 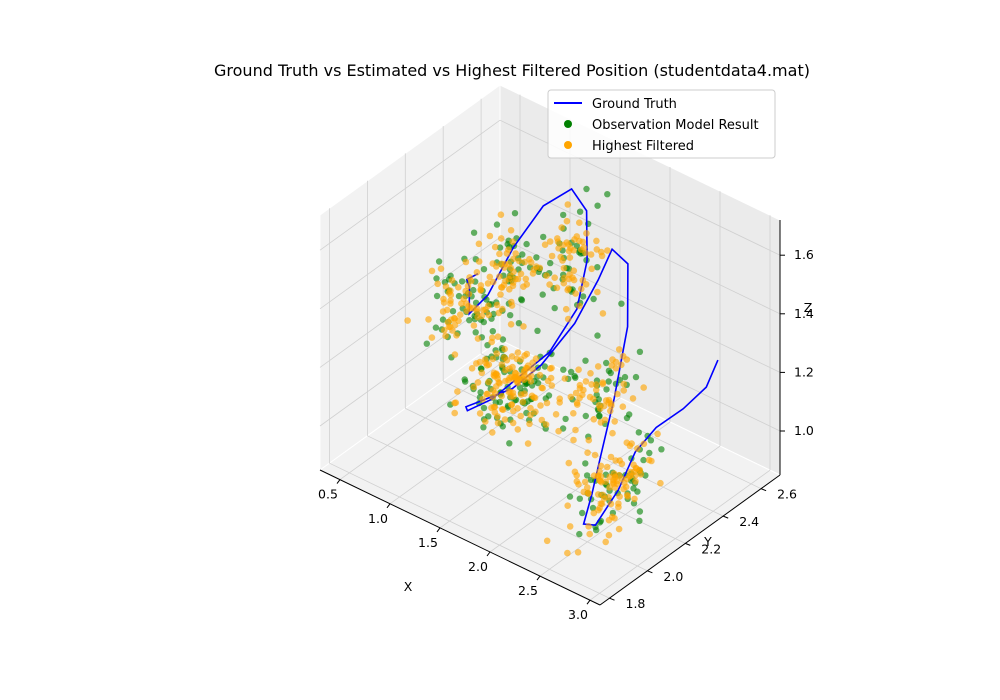 I want to click on x-axis-label: X, so click(x=408, y=586).